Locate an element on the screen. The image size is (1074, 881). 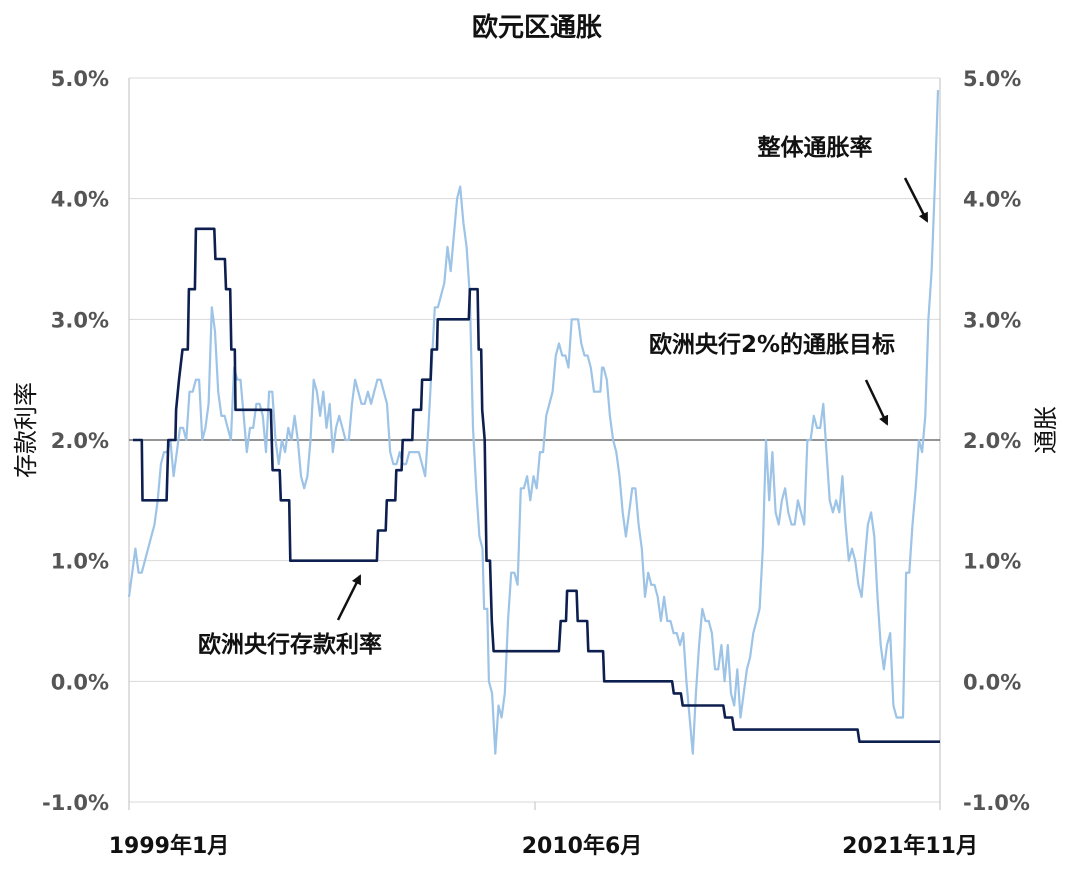
y-tick-label-right: 5.0% is located at coordinates (992, 79).